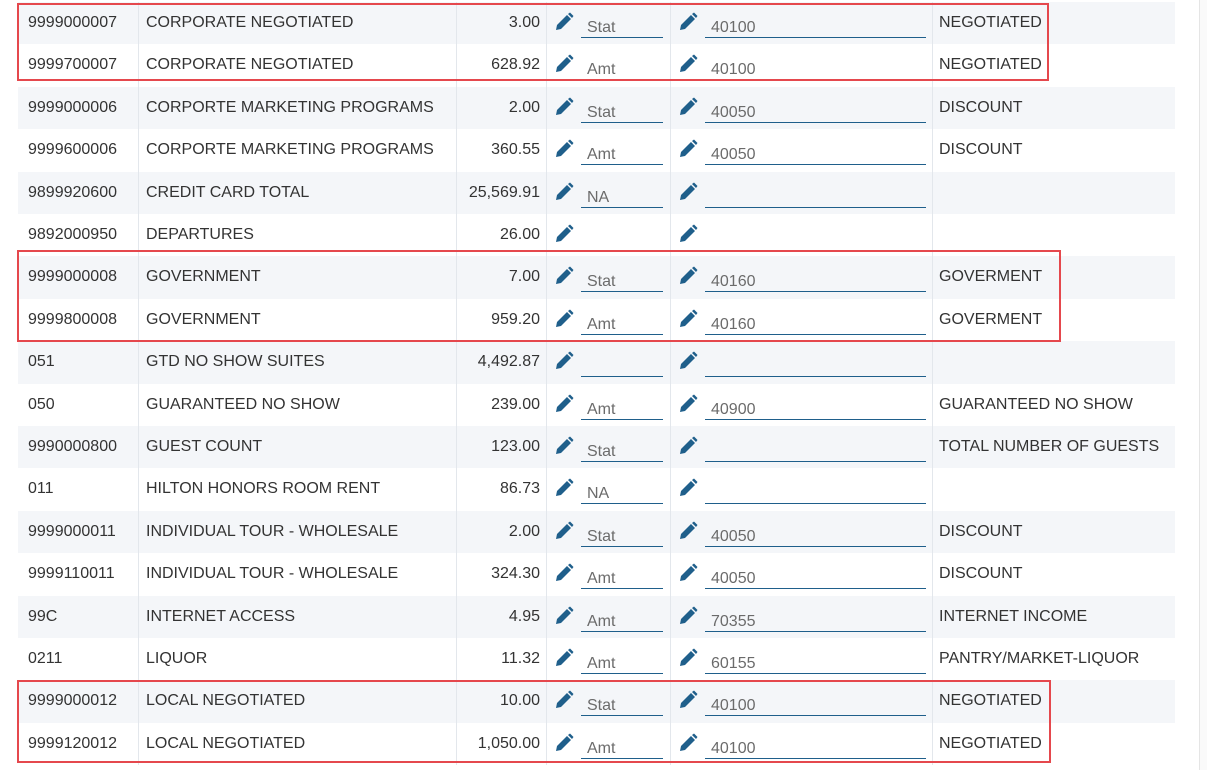  Describe the element at coordinates (622, 363) in the screenshot. I see `type-field` at that location.